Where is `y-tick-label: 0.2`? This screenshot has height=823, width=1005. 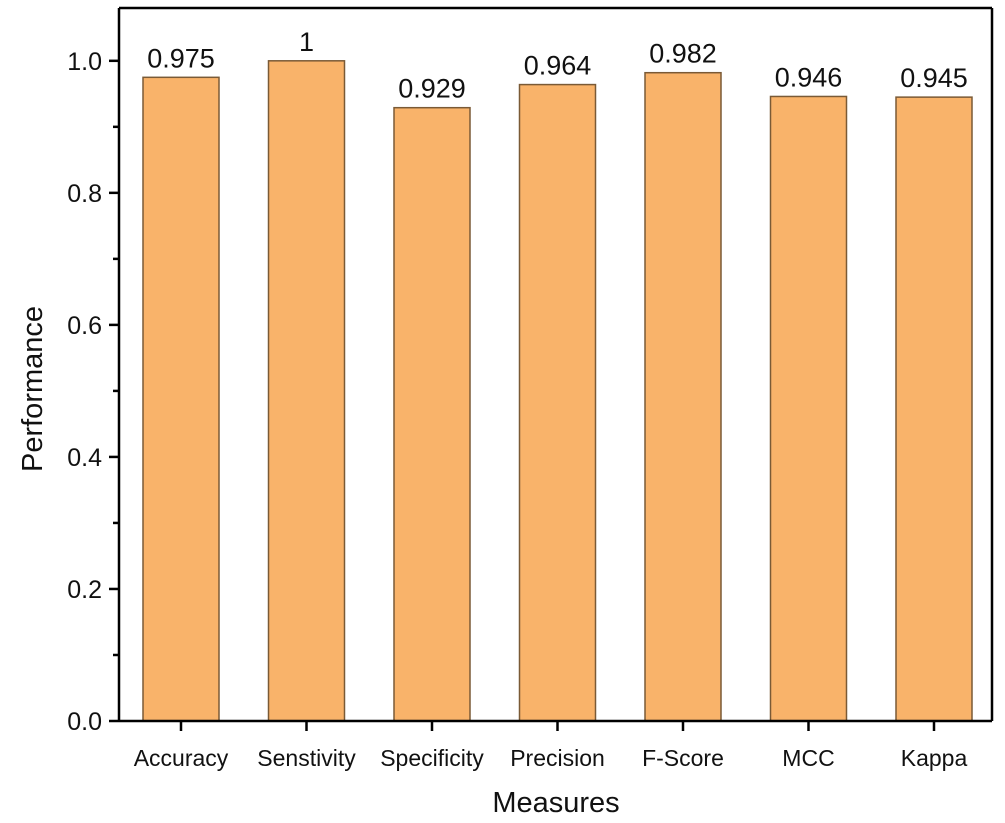
y-tick-label: 0.2 is located at coordinates (84, 590).